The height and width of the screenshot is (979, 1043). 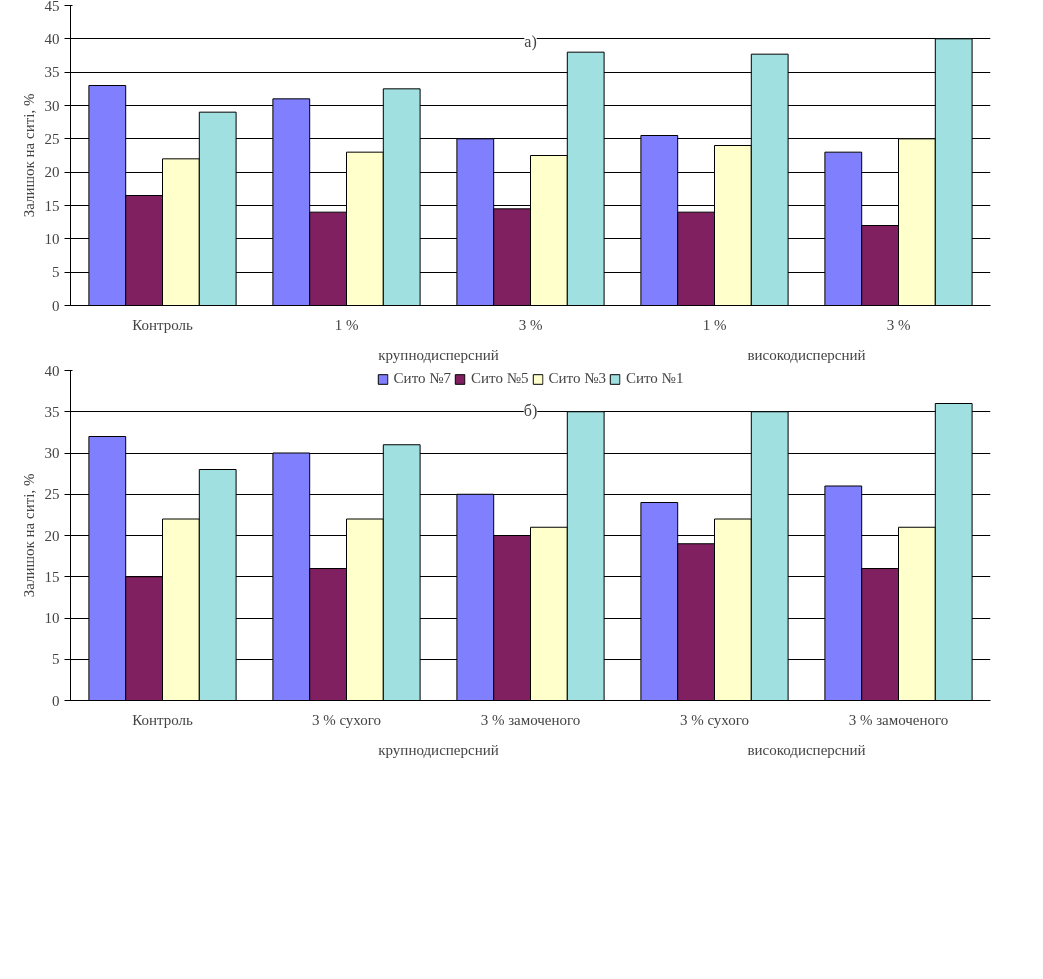 I want to click on y-tick-label: 45, so click(x=52, y=7).